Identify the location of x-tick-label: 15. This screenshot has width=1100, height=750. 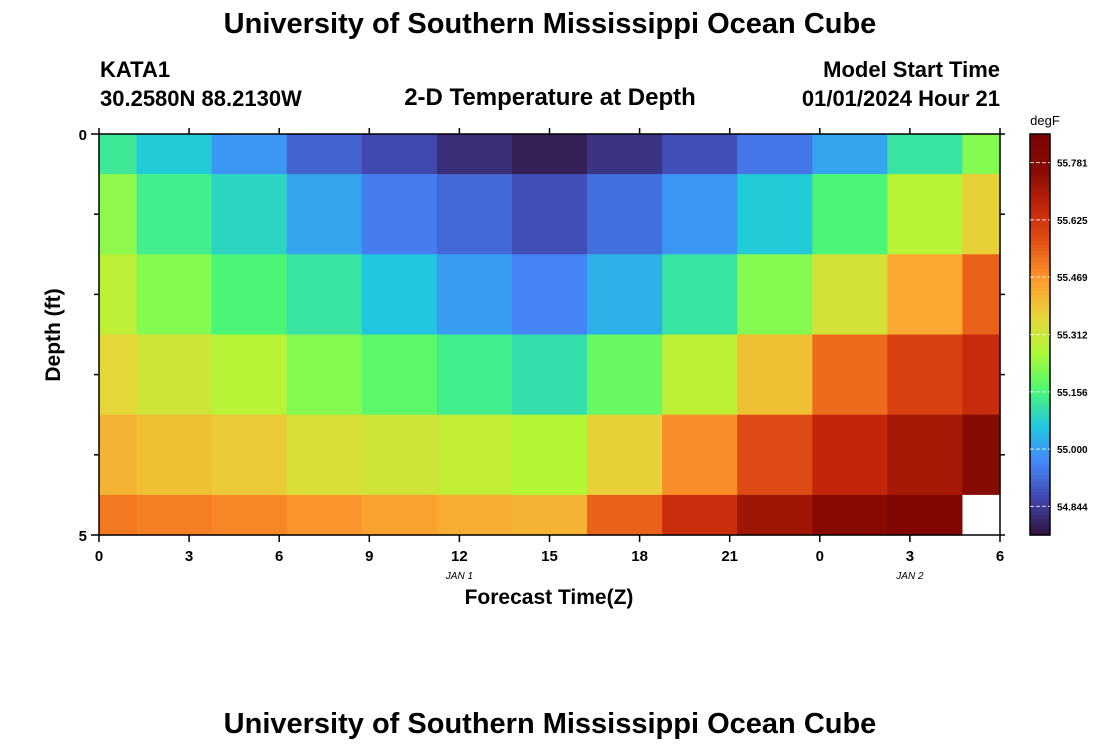
(549, 556).